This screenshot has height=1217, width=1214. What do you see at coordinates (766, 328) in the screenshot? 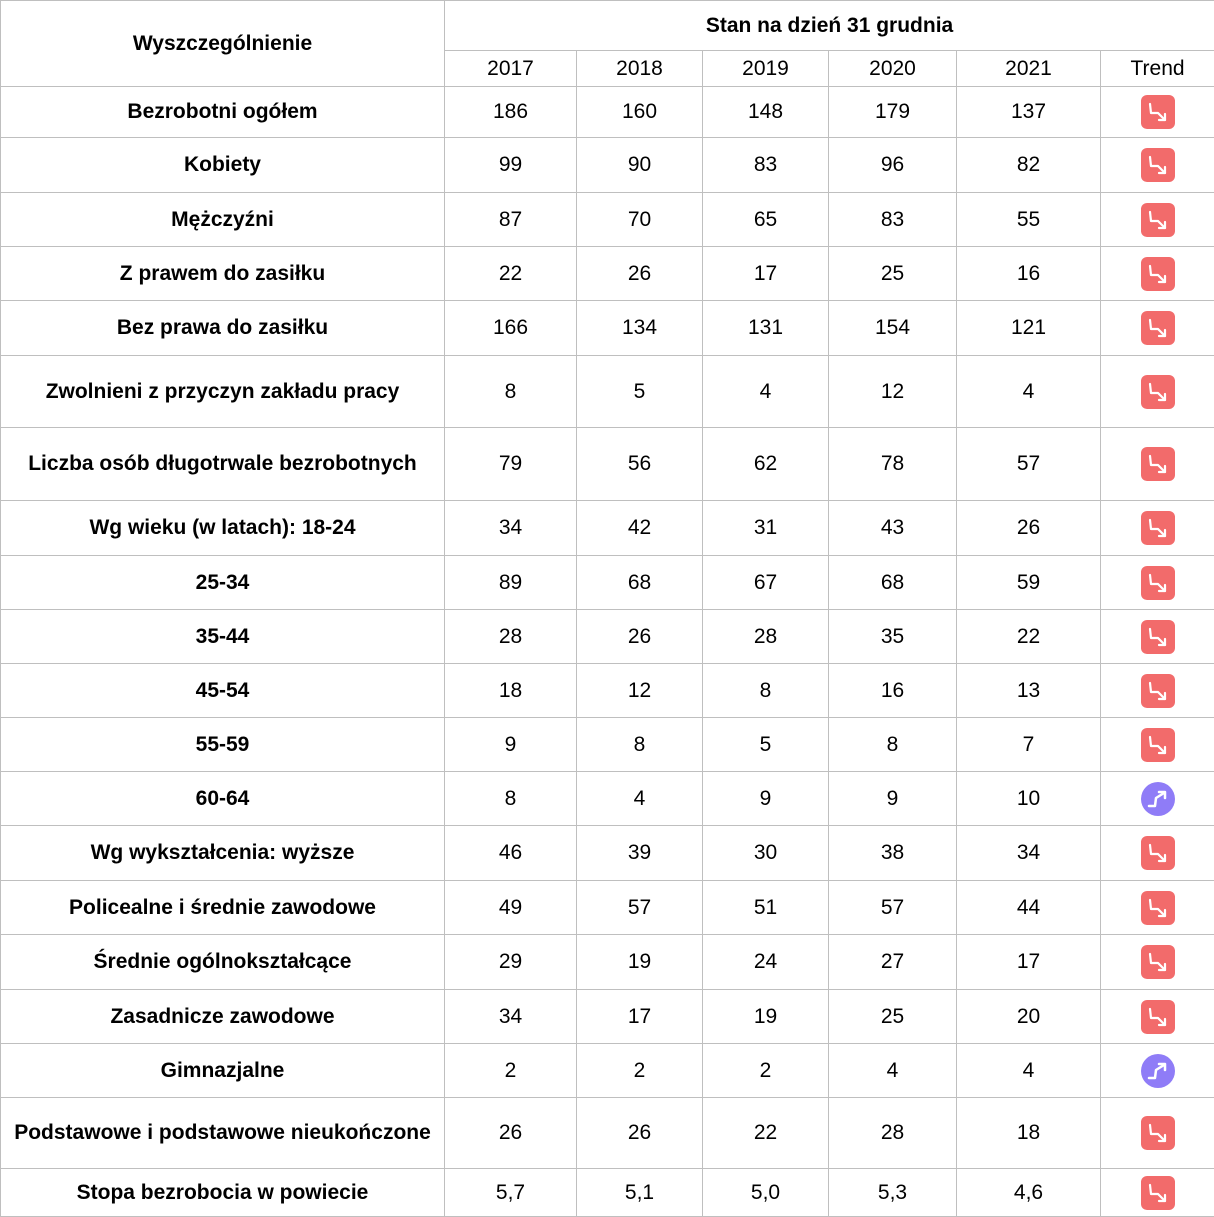
I see `cell-value: 131` at bounding box center [766, 328].